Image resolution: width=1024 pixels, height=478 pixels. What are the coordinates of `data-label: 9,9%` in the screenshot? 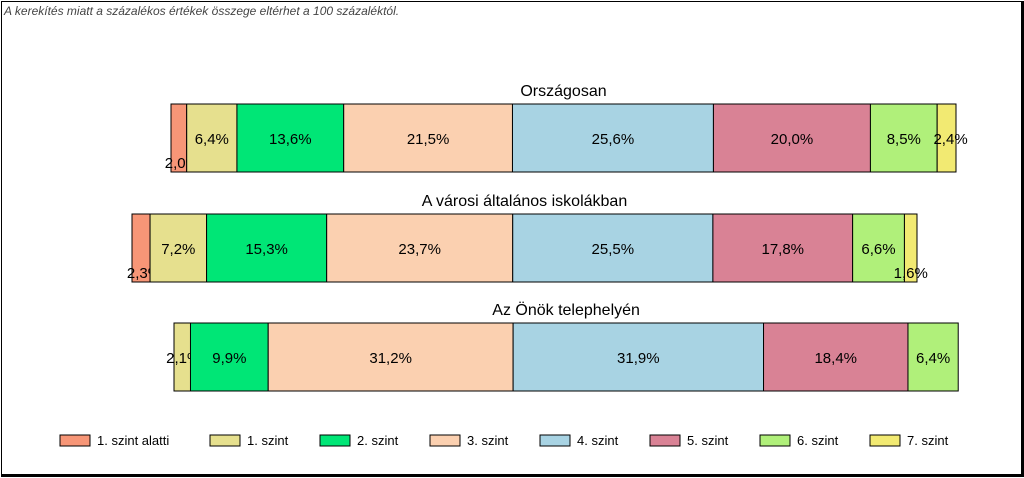 It's located at (229, 358).